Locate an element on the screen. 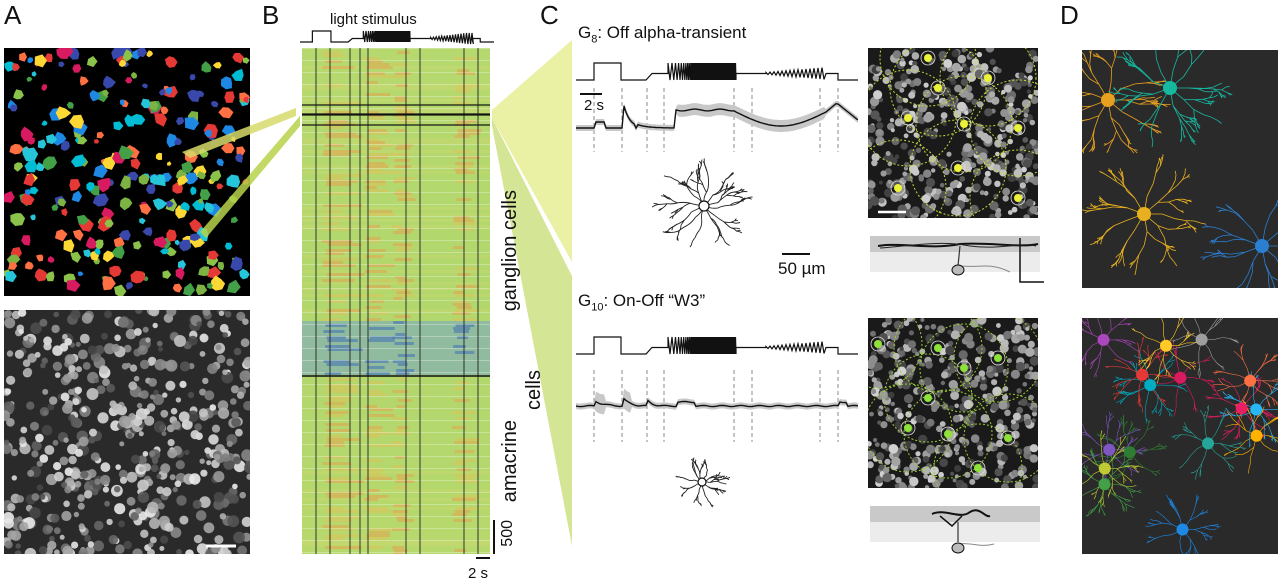  highlighted-cell is located at coordinates (938, 348).